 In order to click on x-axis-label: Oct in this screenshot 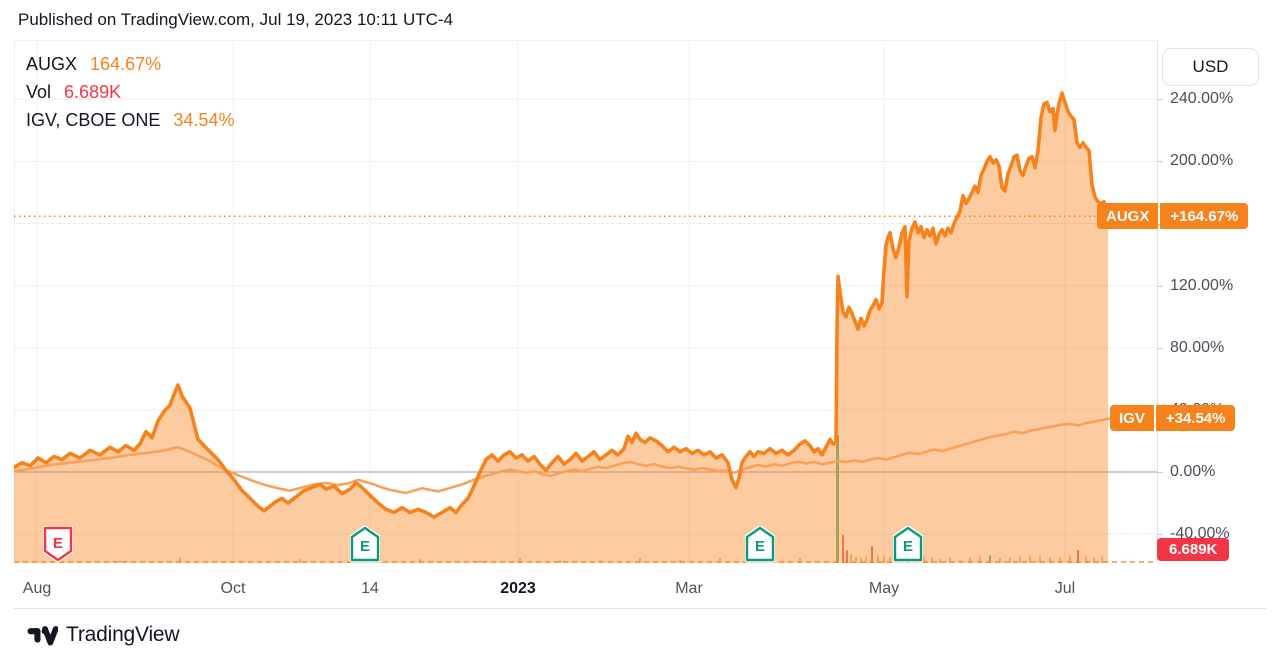, I will do `click(233, 588)`.